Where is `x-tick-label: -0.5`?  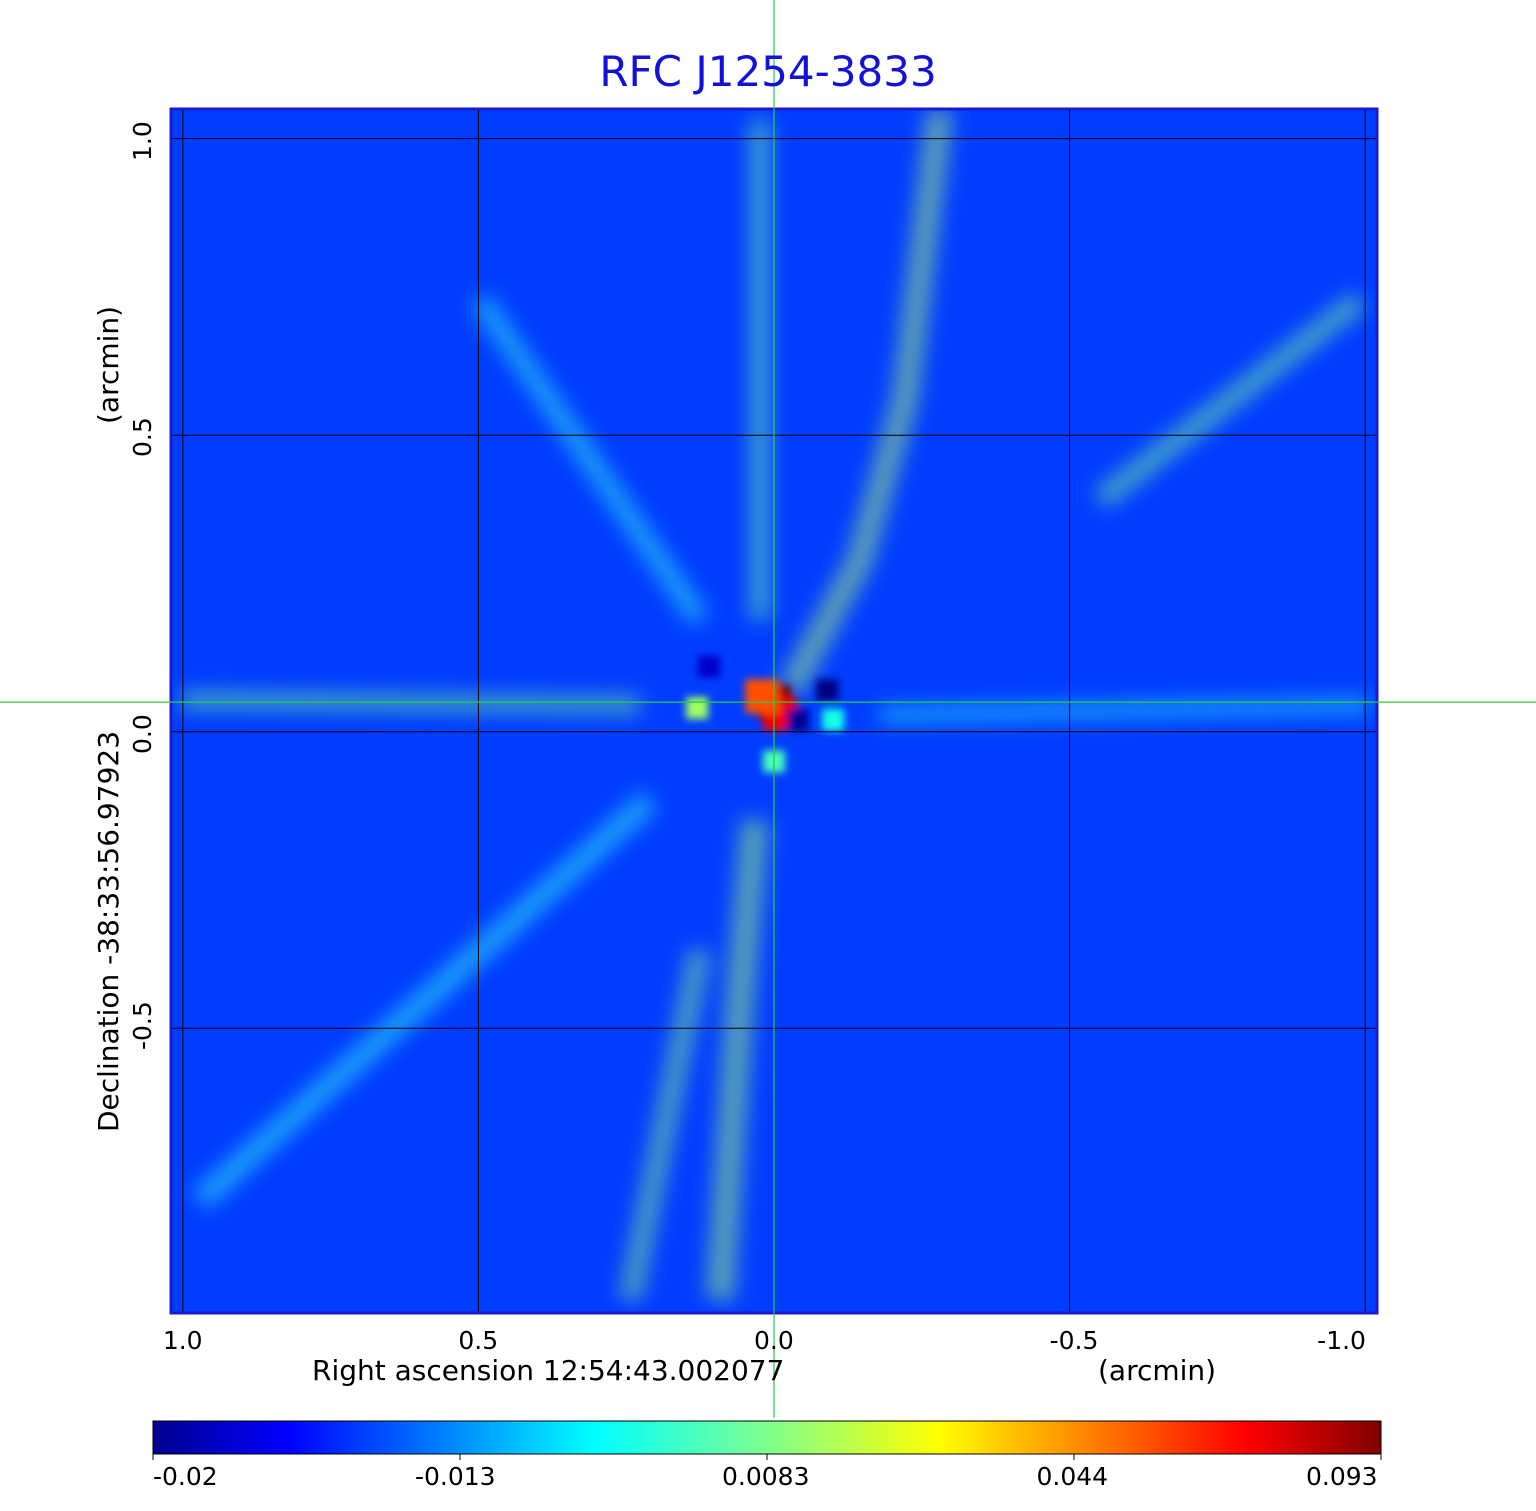 x-tick-label: -0.5 is located at coordinates (1074, 1340).